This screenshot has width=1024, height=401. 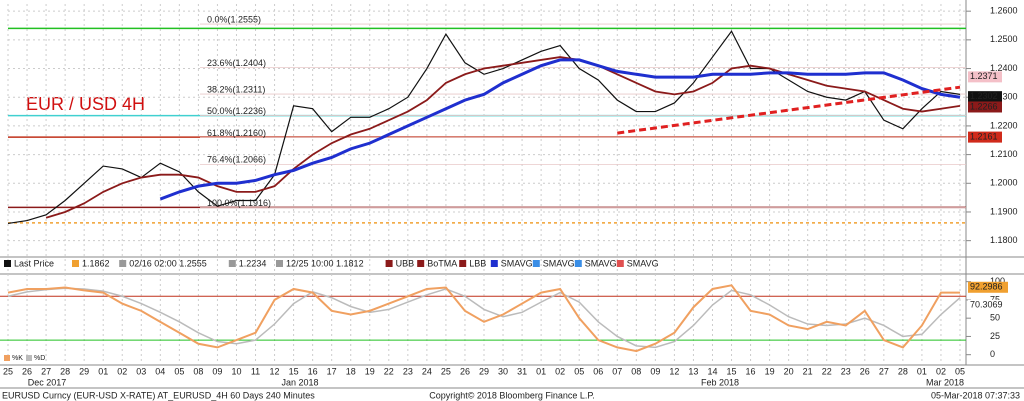 I want to click on y-tick-label: 1.1900, so click(x=1004, y=211).